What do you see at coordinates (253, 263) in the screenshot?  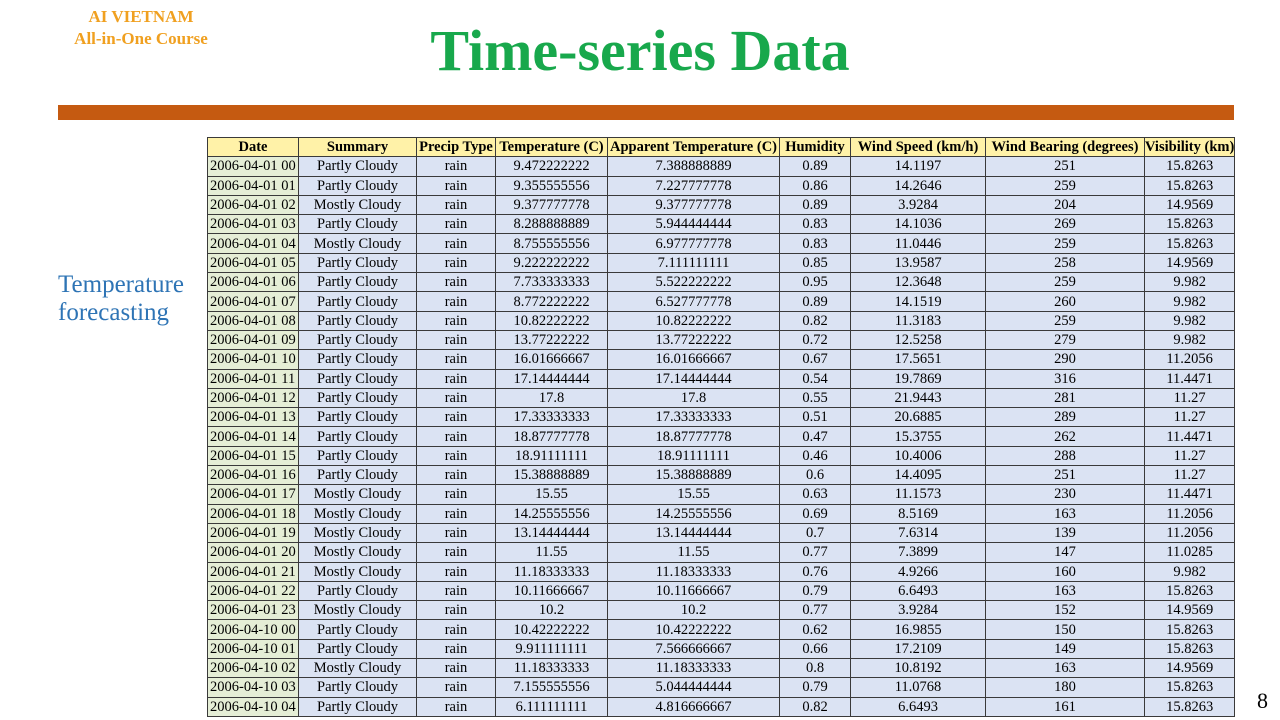 I see `table-cell: 2006-04-01 05` at bounding box center [253, 263].